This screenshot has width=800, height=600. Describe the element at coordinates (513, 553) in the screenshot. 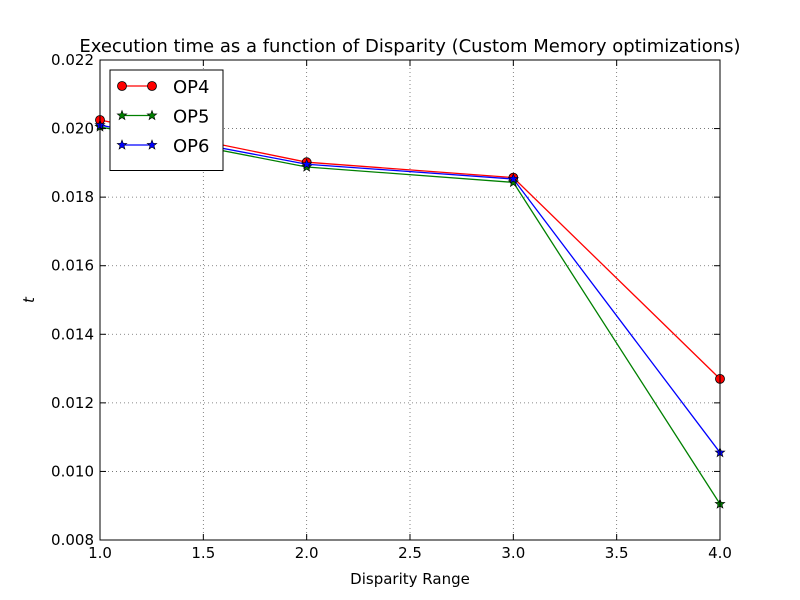

I see `x-tick-label: 3.0` at that location.